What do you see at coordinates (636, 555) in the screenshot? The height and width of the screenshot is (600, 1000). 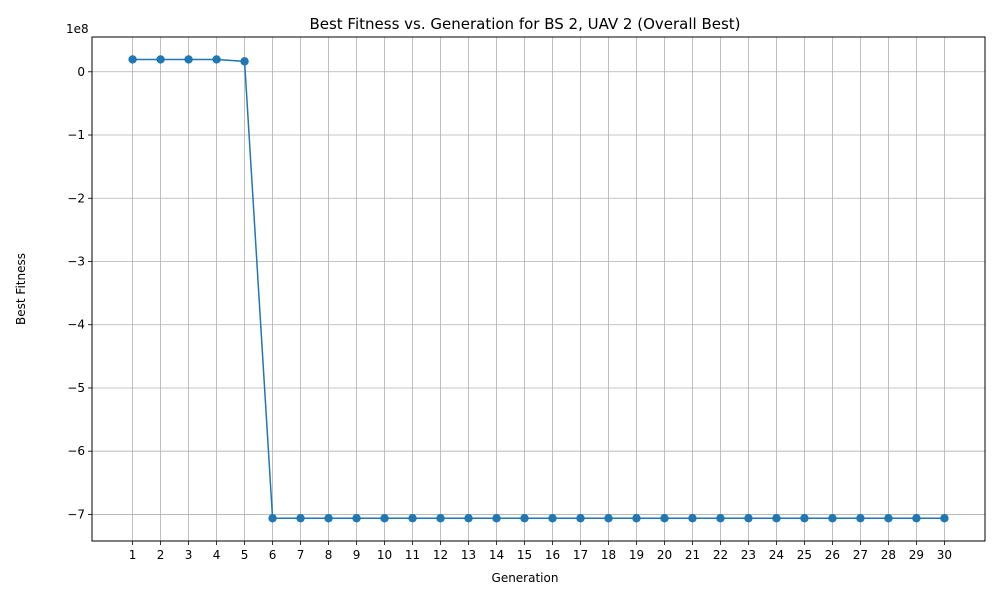 I see `x-tick-label: 19` at bounding box center [636, 555].